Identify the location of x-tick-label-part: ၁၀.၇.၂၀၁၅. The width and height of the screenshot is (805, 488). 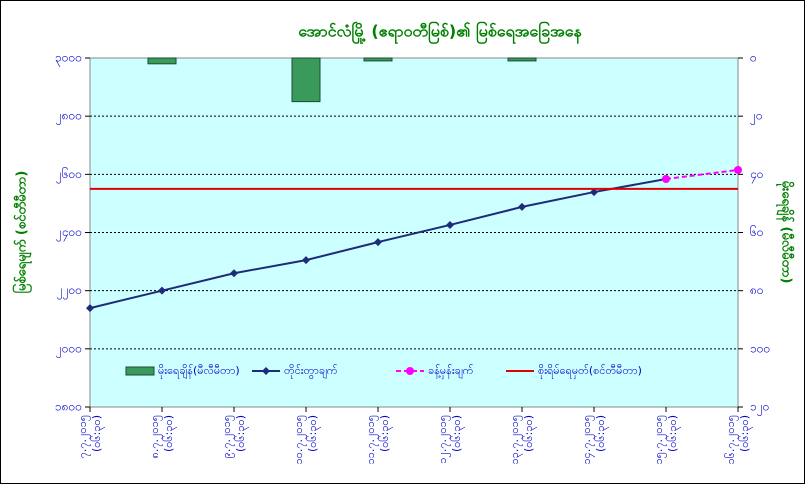
(299, 440).